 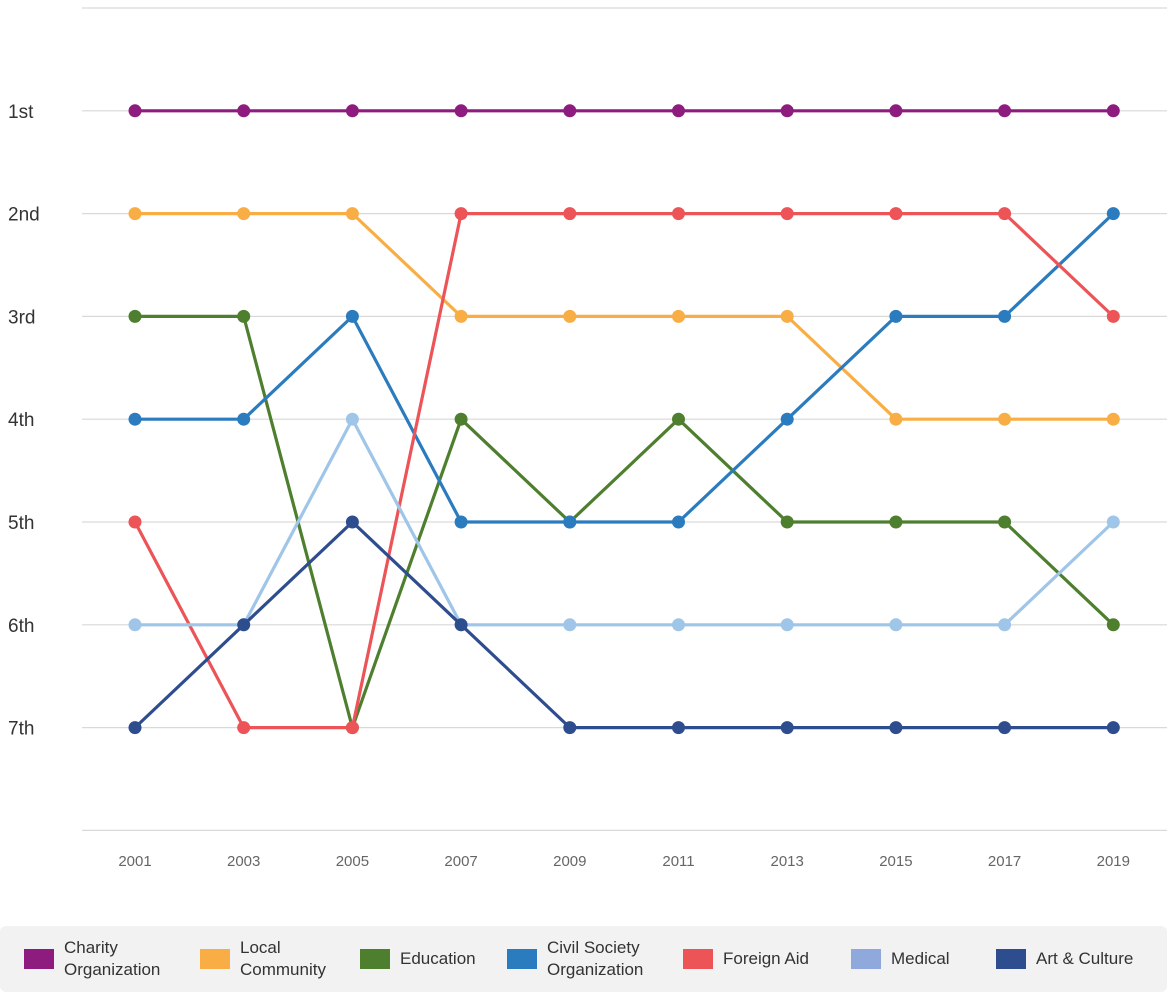 I want to click on y-tick-label: 1st, so click(x=21, y=112).